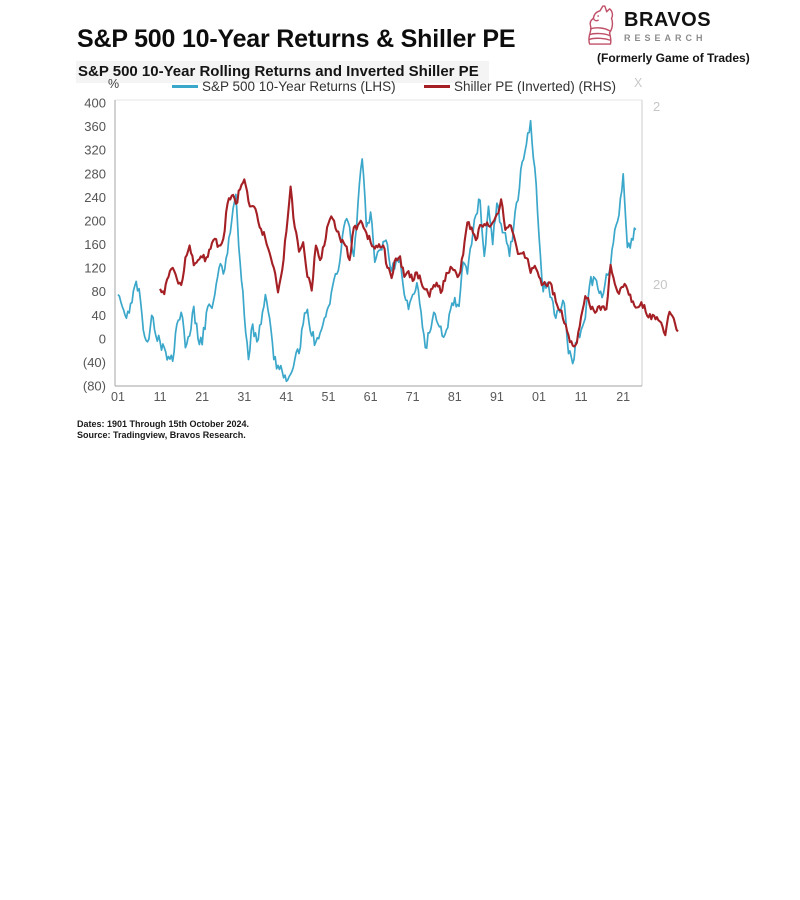  Describe the element at coordinates (95, 126) in the screenshot. I see `svg-text: 360` at that location.